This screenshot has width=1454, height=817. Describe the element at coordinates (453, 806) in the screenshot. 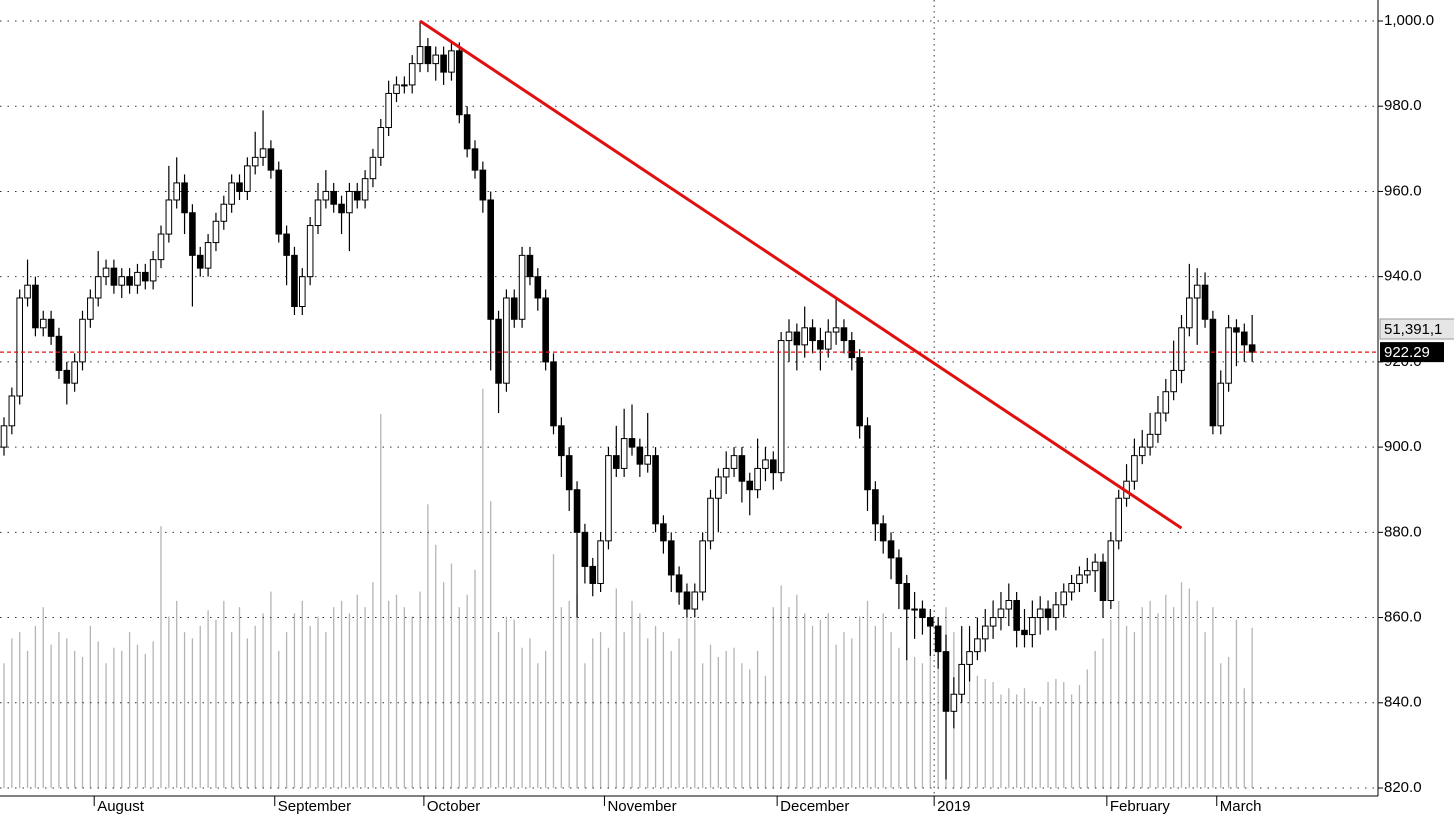

I see `x-tick-label: October` at that location.